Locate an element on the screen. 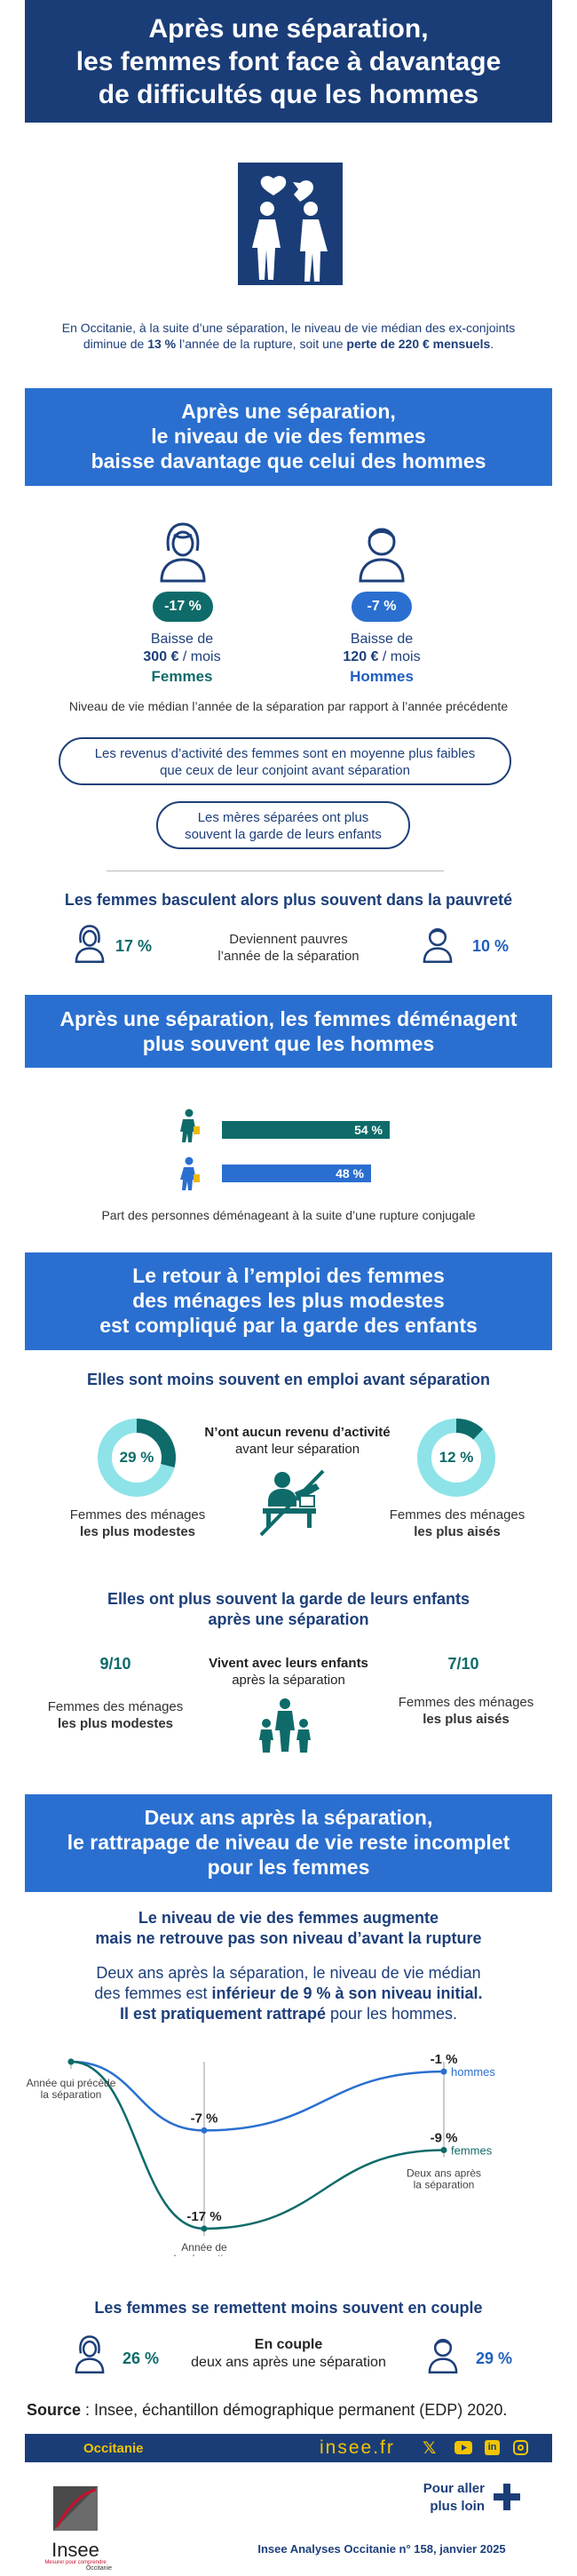 This screenshot has height=2576, width=577. chart-tick-label: Année qui précède is located at coordinates (71, 2083).